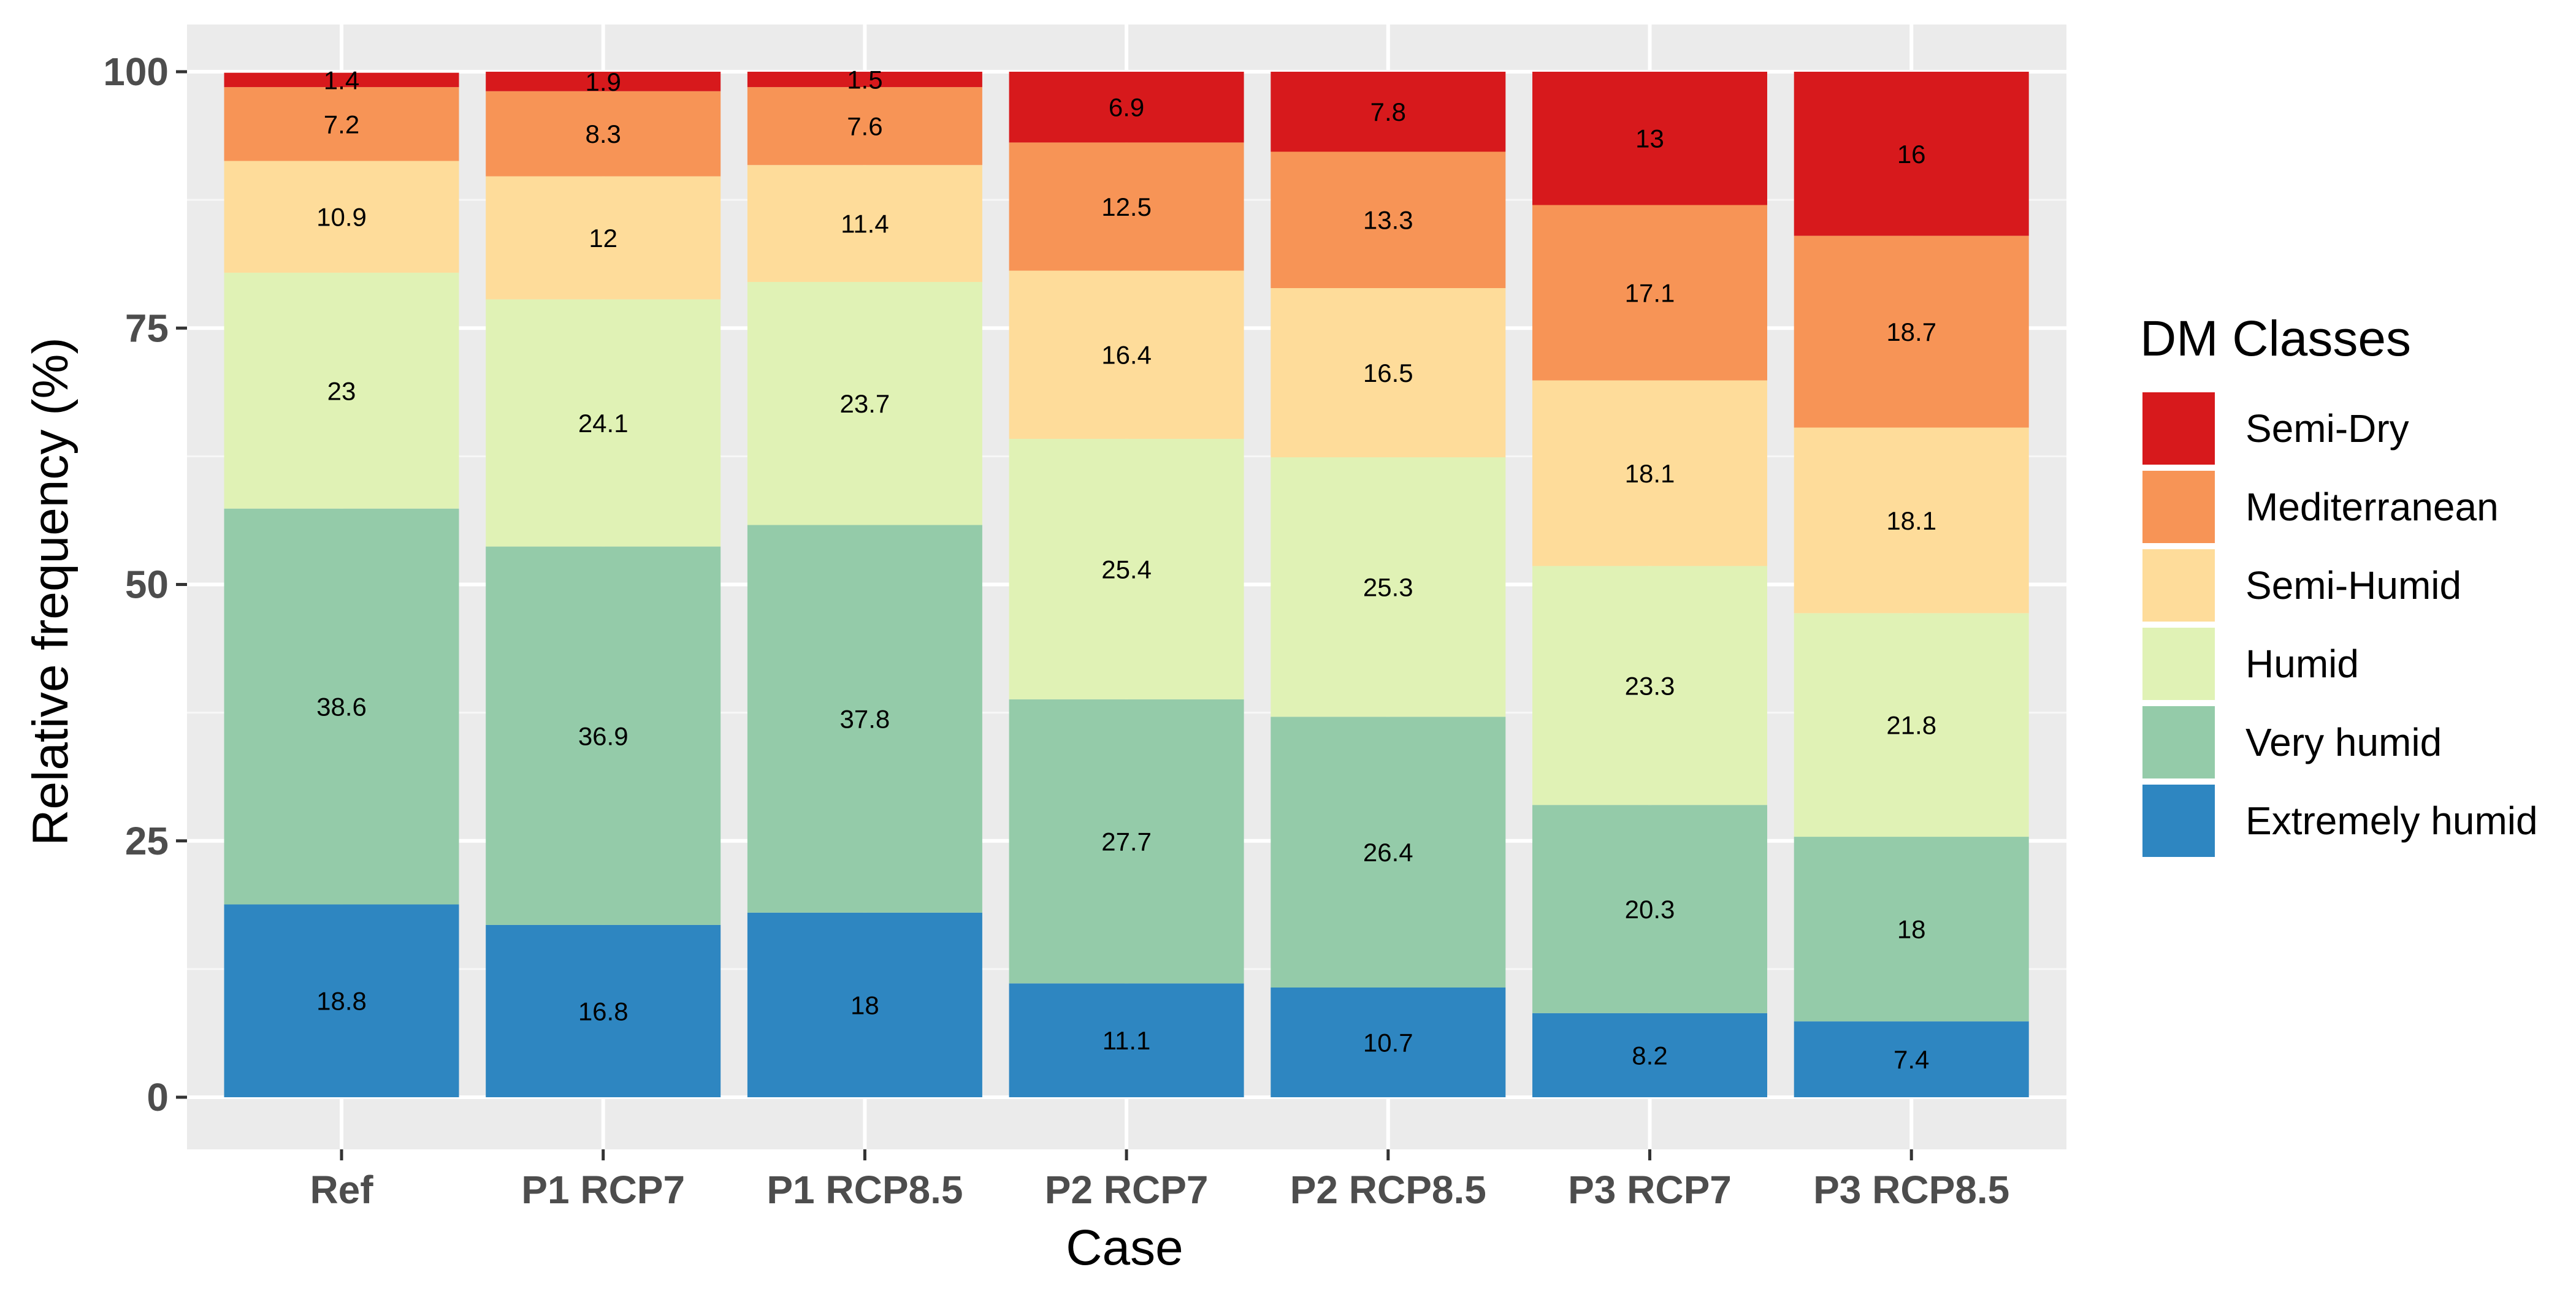  Describe the element at coordinates (1911, 1190) in the screenshot. I see `x-tick-label: P3 RCP8.5` at that location.